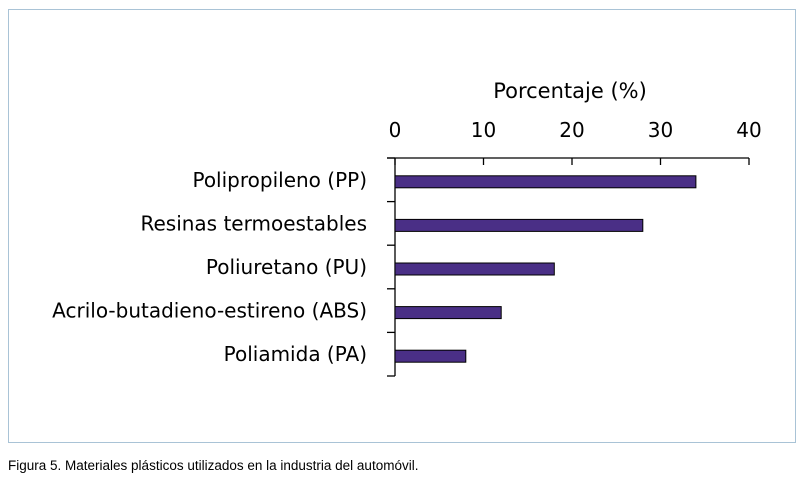  I want to click on x-tick-label: 40, so click(748, 130).